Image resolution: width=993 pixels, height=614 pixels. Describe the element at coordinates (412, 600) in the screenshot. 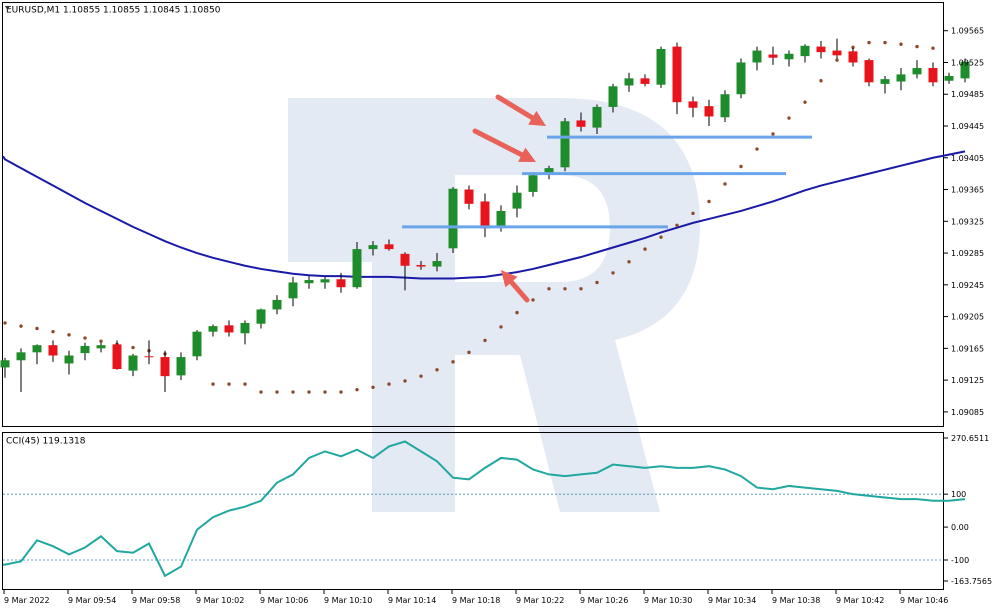

I see `time-tick-label: 9 Mar 10:14` at that location.